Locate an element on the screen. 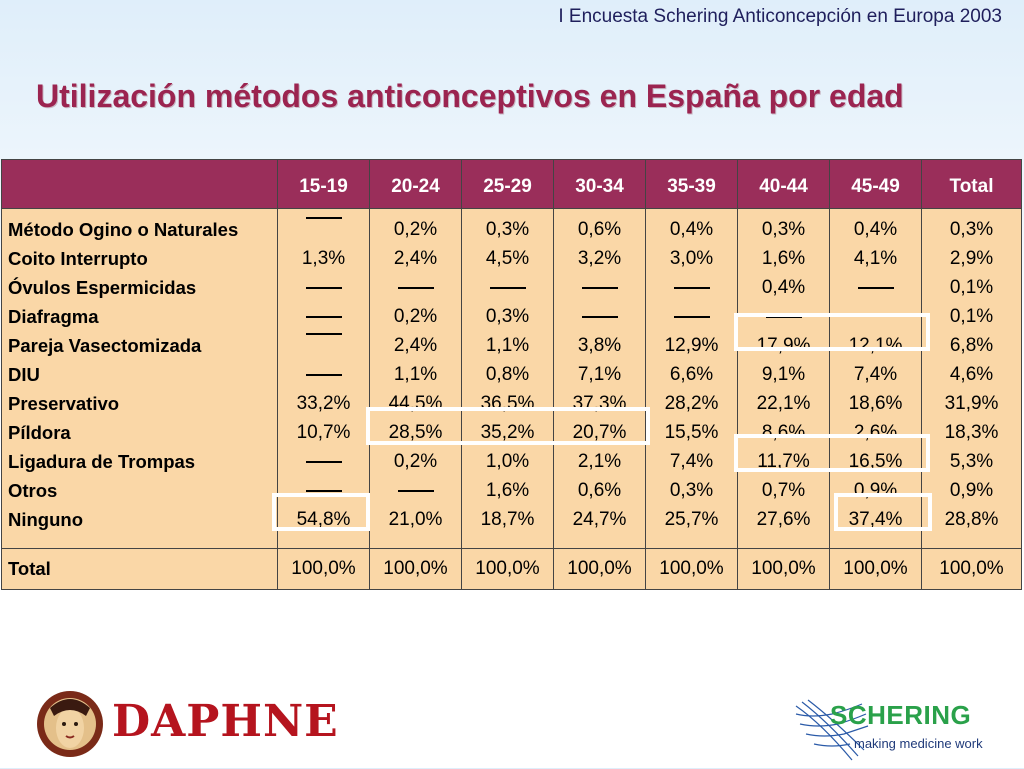  table-header-row: 15-19 20-24 25-29 30-34 35-39 40-44 45-49 Total is located at coordinates (511, 184).